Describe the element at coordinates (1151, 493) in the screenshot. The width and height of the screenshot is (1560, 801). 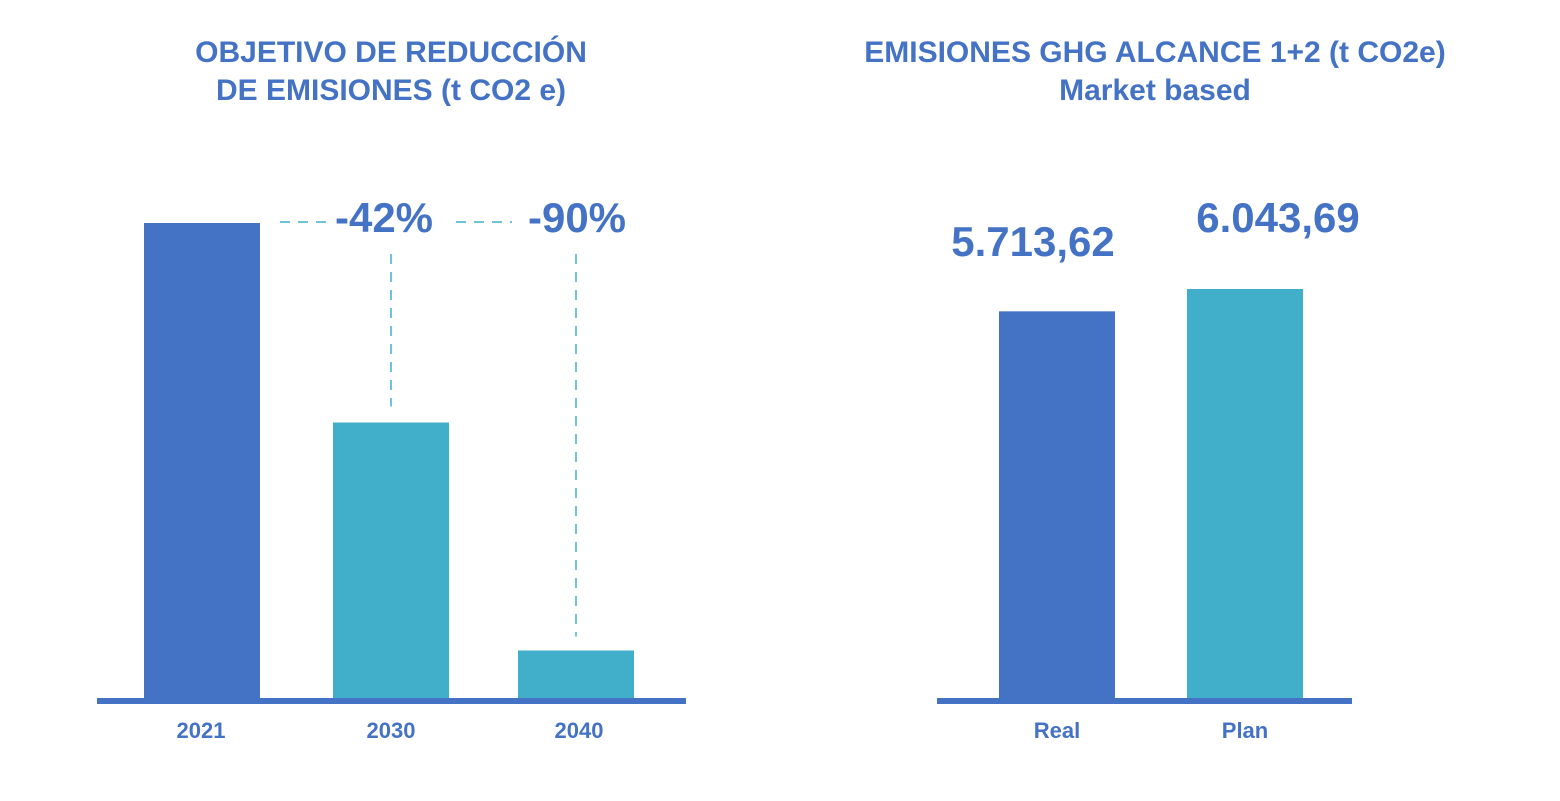
I see `chart2-bars` at that location.